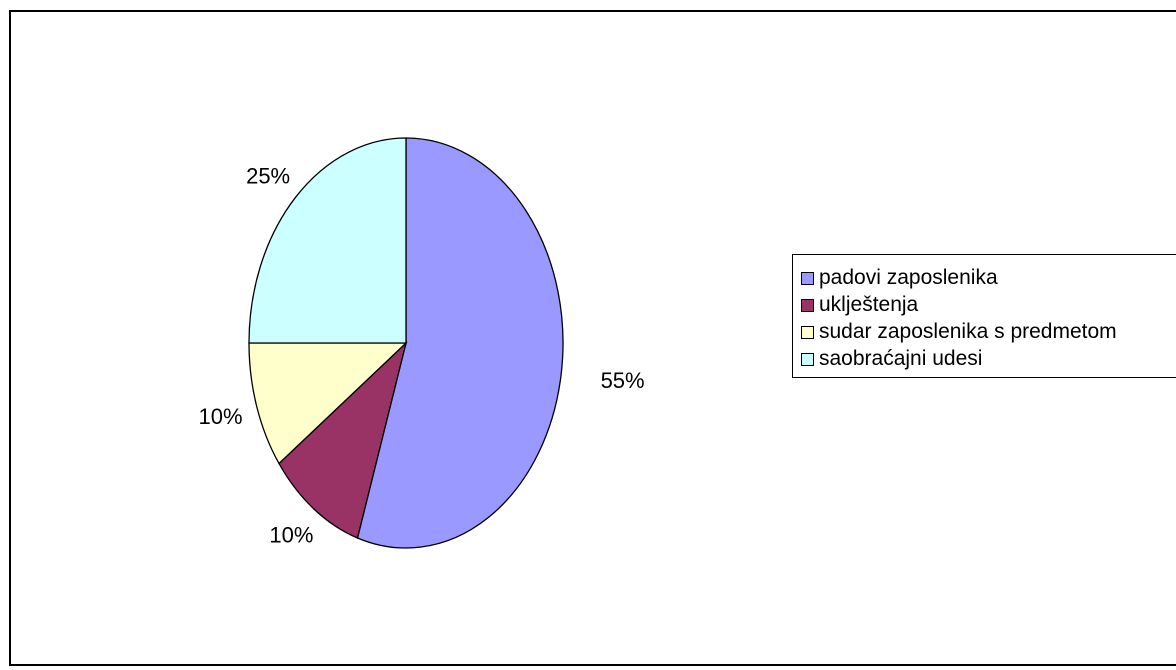  I want to click on legend-item-saobracajni-udesi: saobraćajni udesi, so click(891, 359).